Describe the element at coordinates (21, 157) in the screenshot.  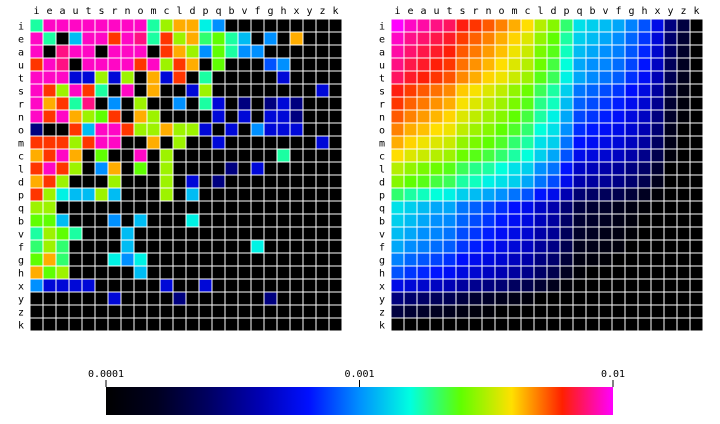
I see `row-label: c` at that location.